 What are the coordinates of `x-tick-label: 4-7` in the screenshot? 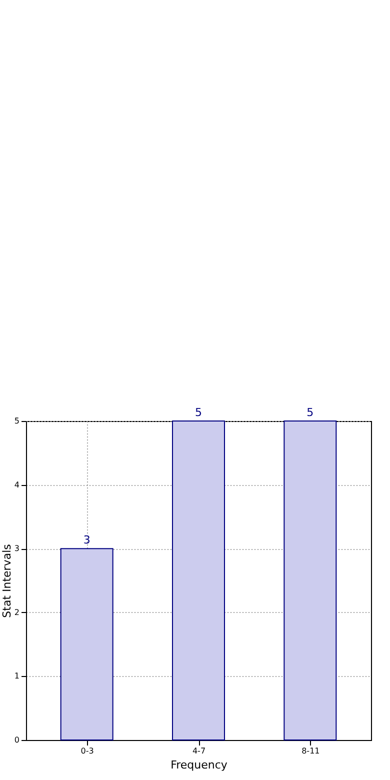 It's located at (199, 751).